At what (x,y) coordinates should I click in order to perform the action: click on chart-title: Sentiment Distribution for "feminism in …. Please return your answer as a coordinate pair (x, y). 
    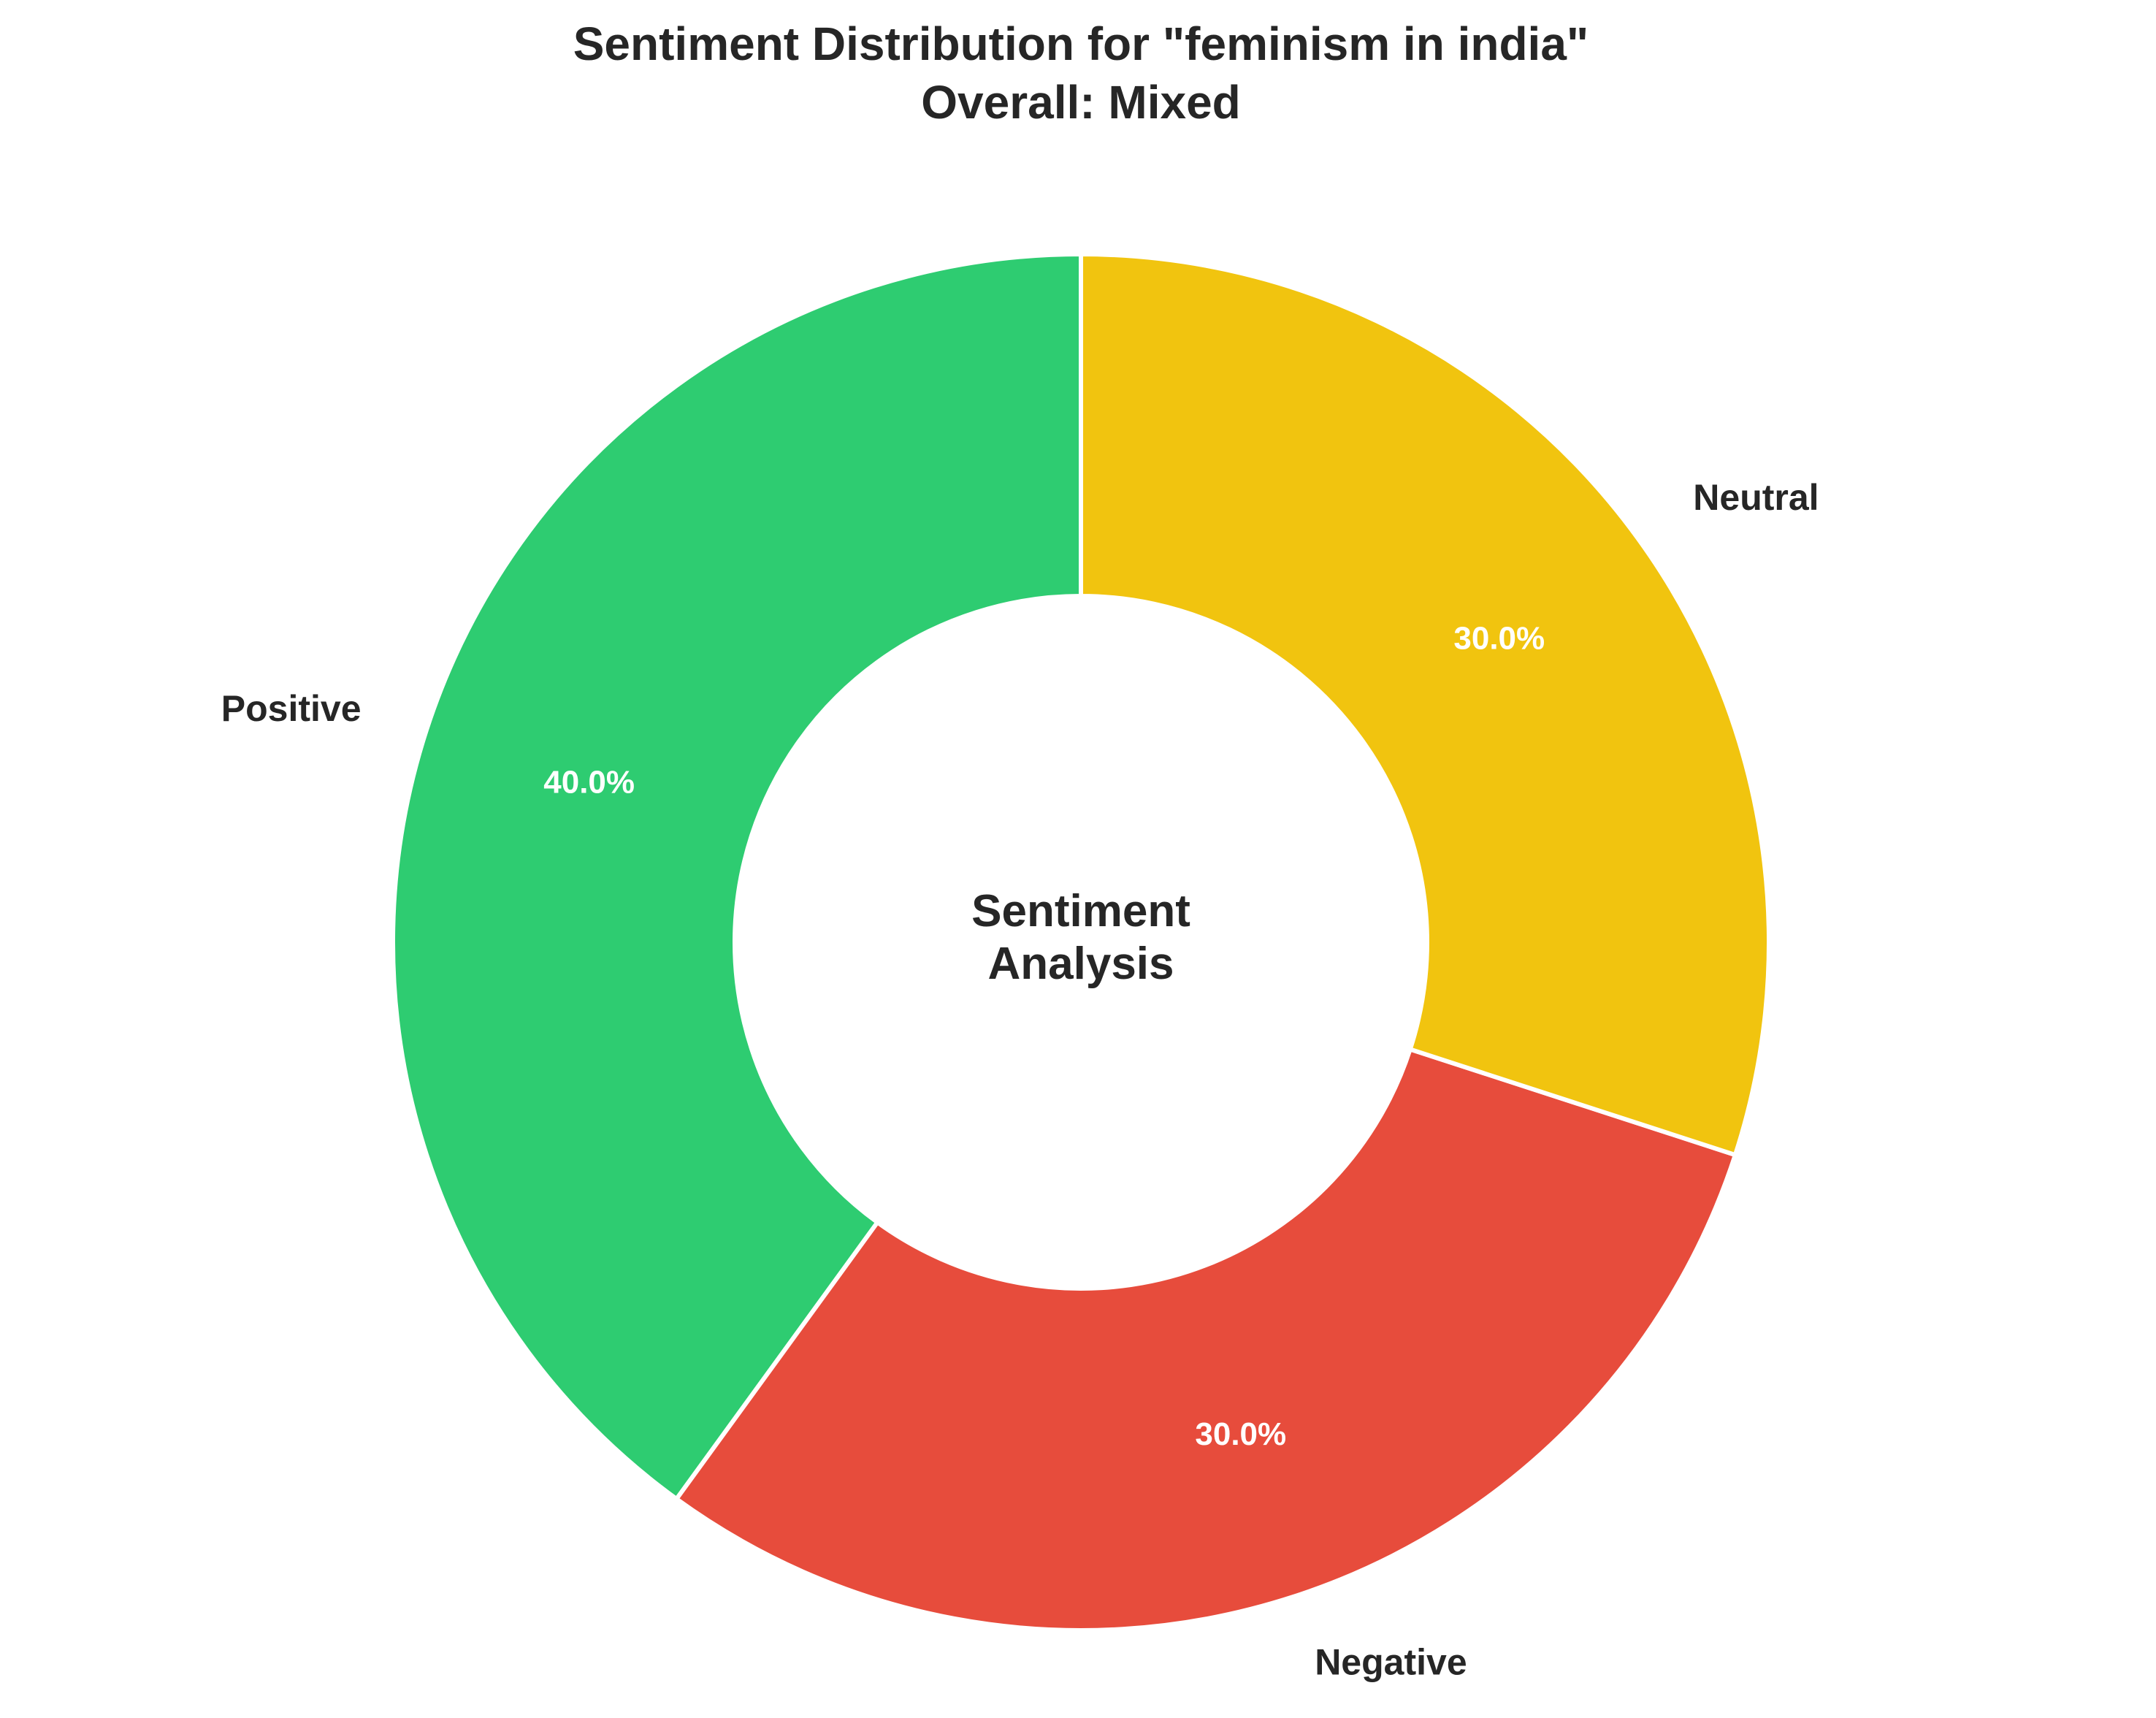
    Looking at the image, I should click on (1081, 44).